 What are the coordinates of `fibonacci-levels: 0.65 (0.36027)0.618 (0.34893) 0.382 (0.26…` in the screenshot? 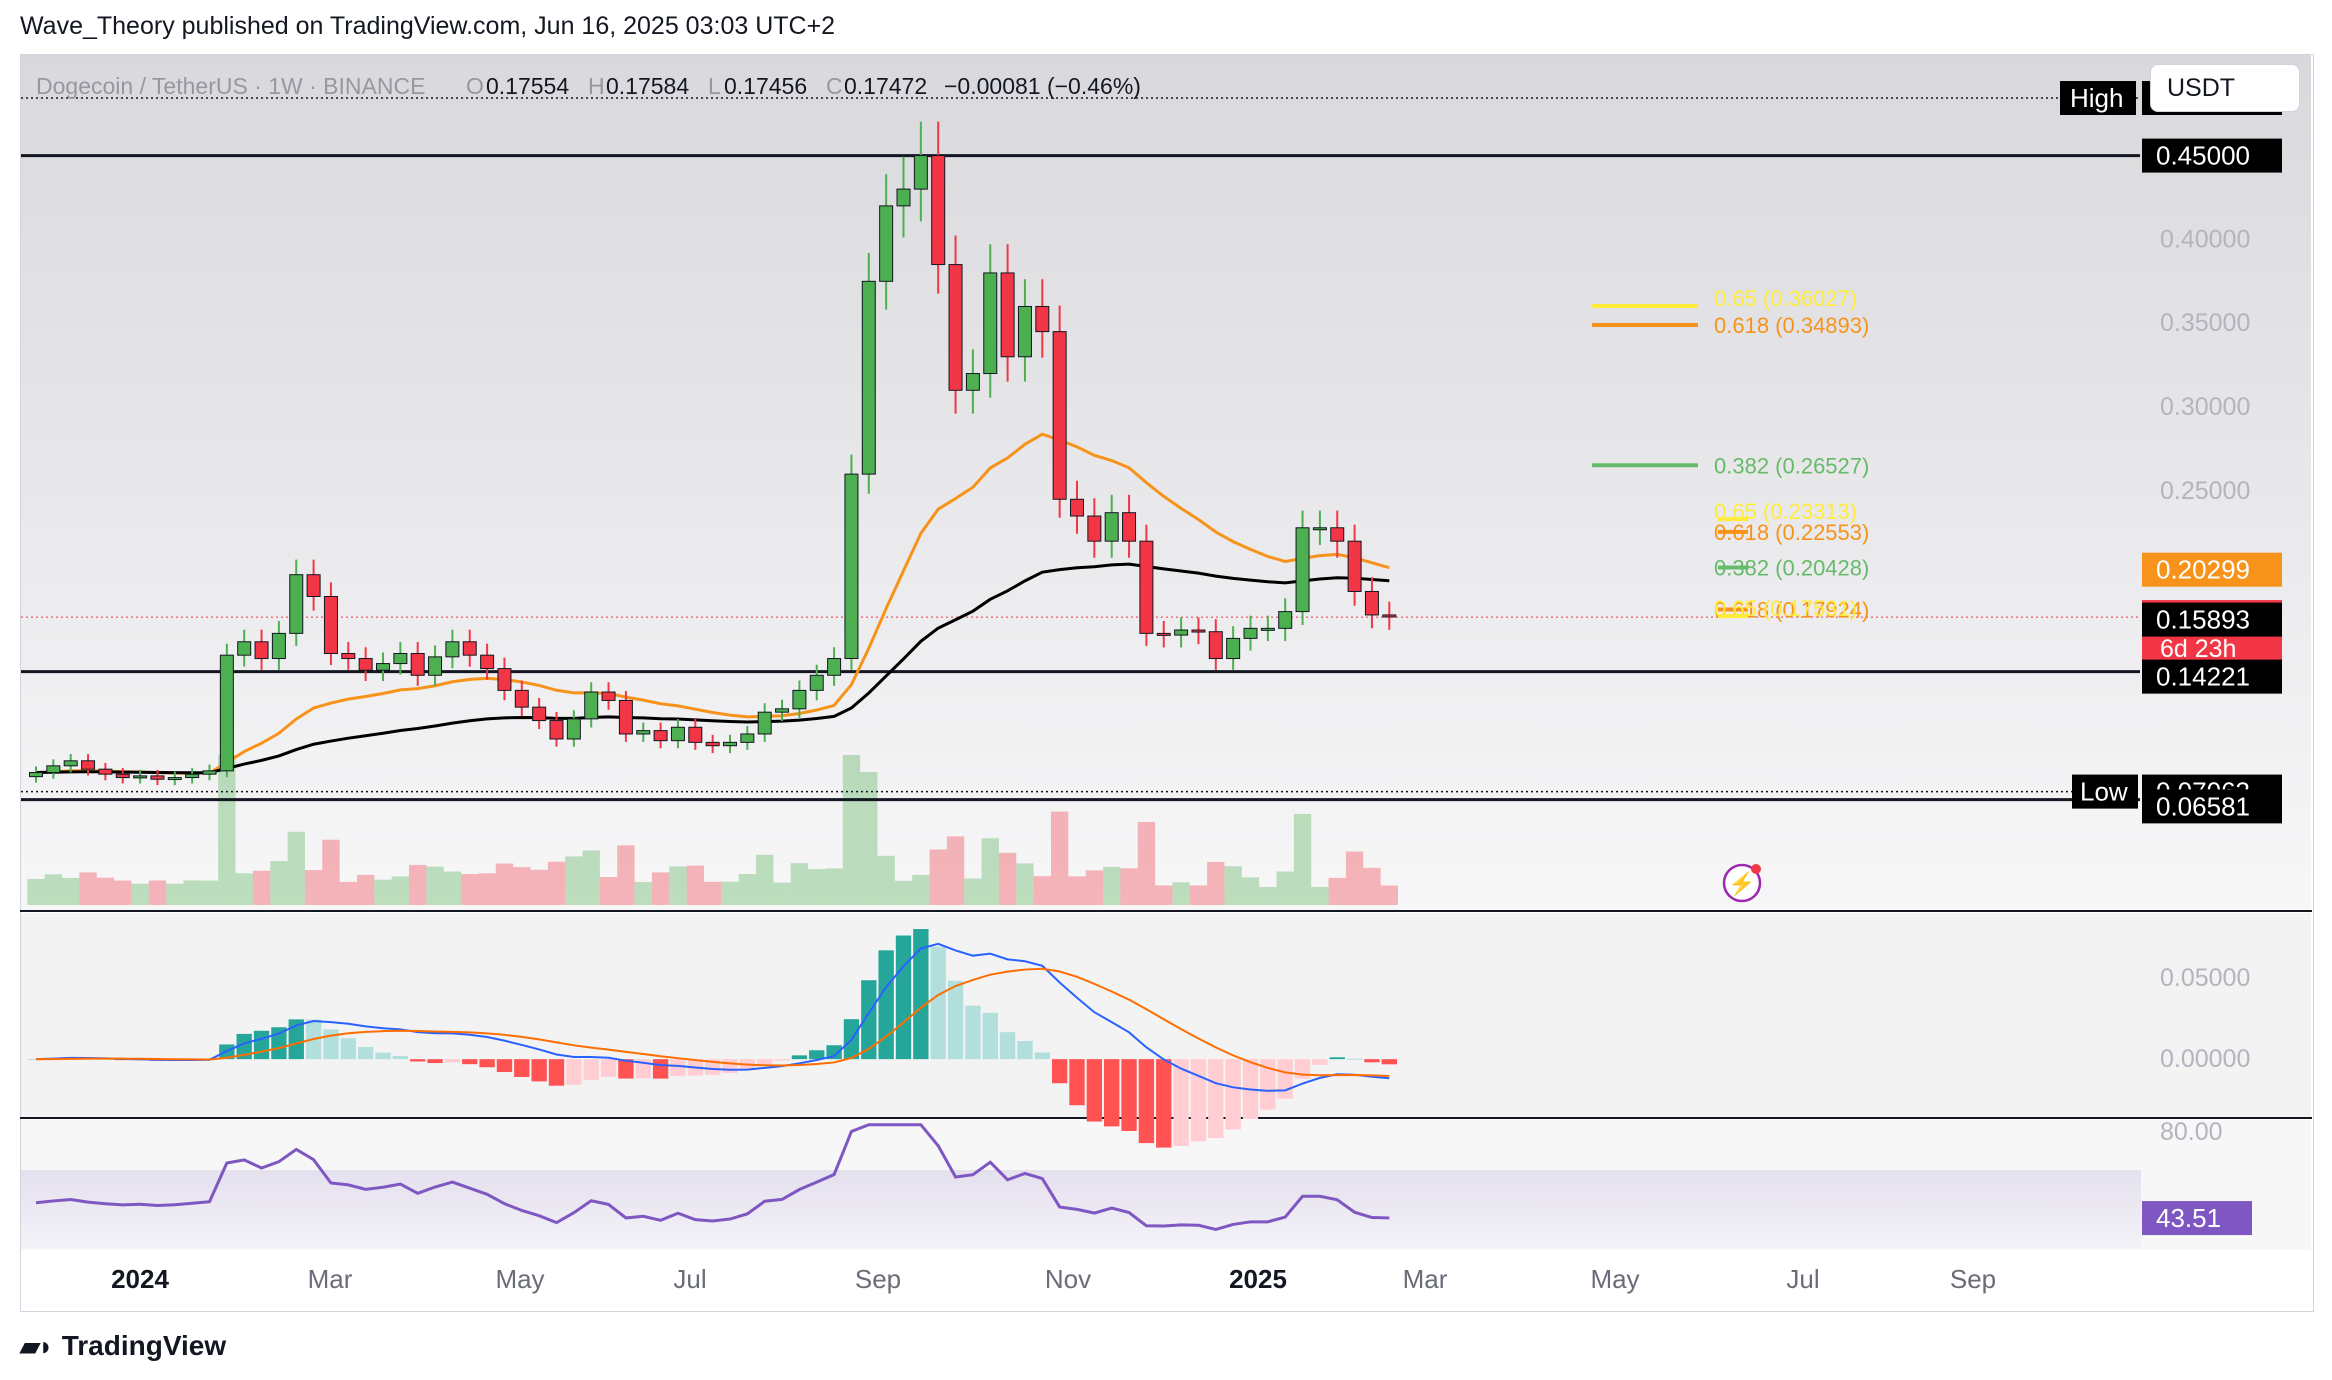 It's located at (1730, 454).